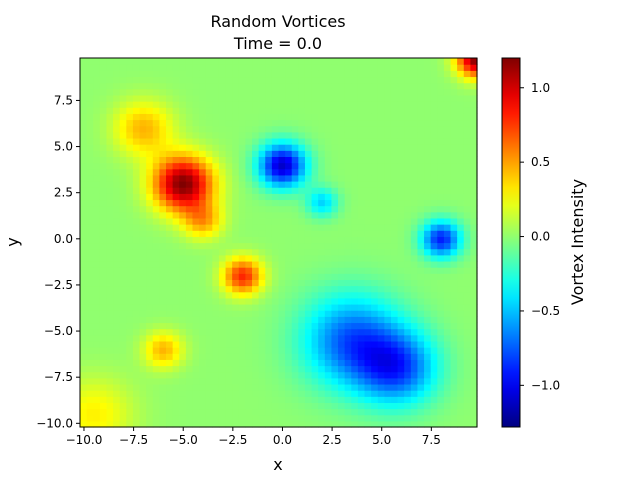 Image resolution: width=640 pixels, height=480 pixels. What do you see at coordinates (133, 440) in the screenshot?
I see `x-tick-label: −7.5` at bounding box center [133, 440].